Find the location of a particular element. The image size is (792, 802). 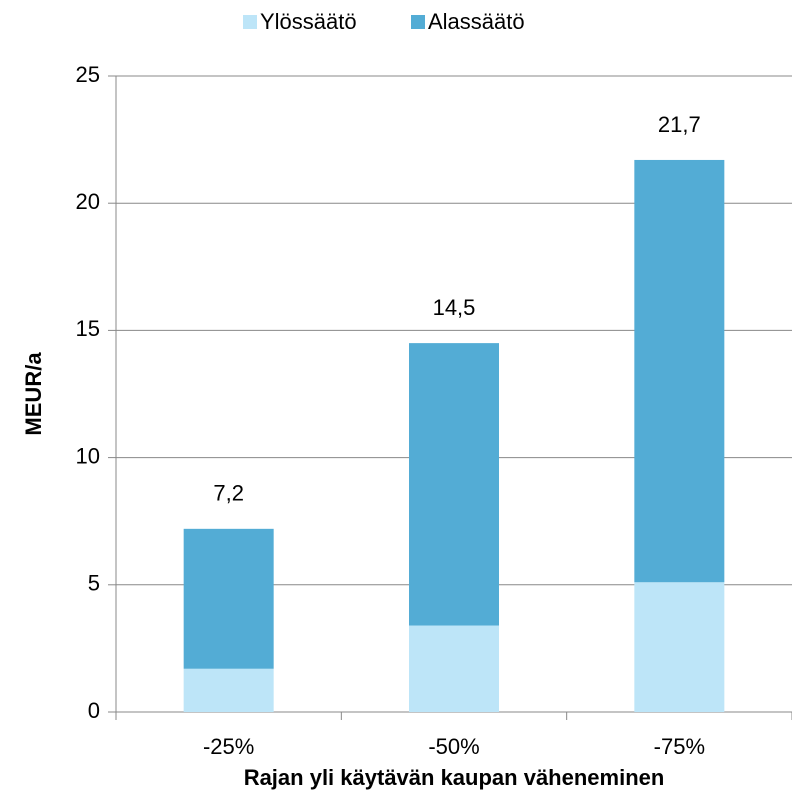

y-tick-label: 25 is located at coordinates (88, 74).